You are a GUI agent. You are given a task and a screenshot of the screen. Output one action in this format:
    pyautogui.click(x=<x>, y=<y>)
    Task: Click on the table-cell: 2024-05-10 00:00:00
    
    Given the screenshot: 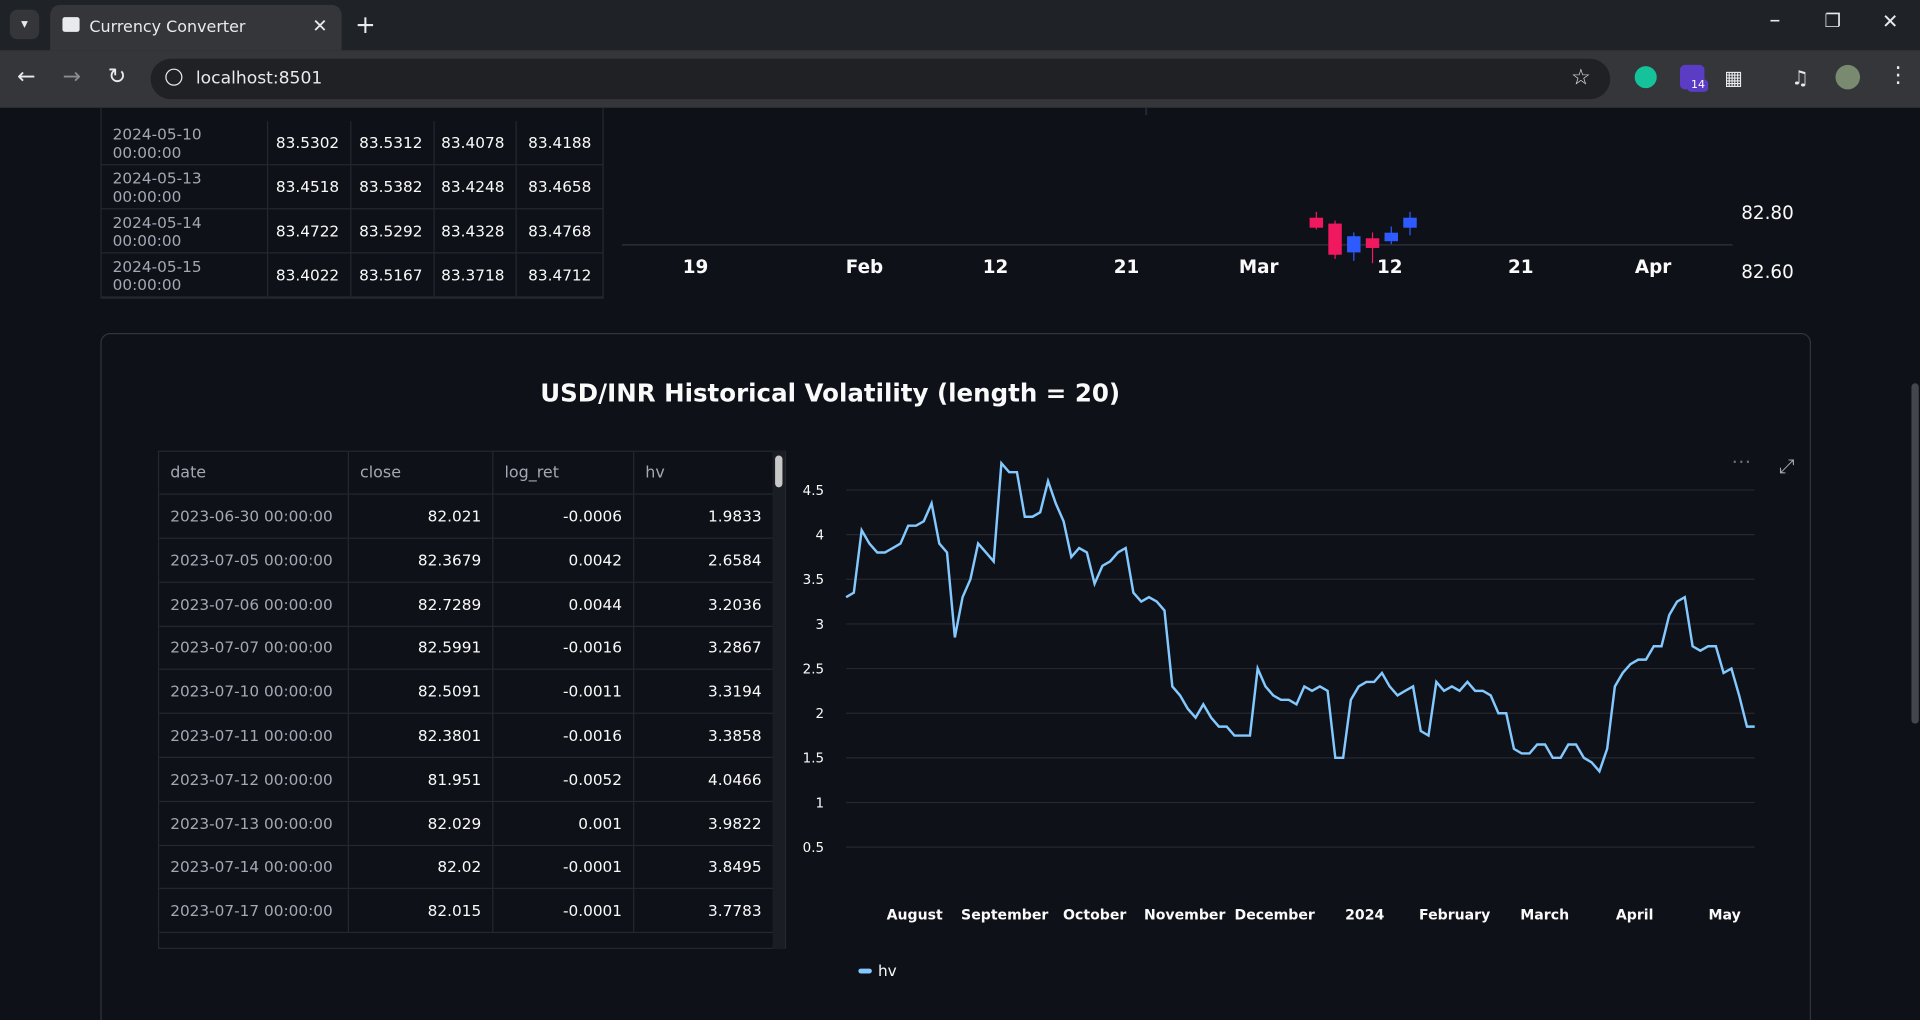 What is the action you would take?
    pyautogui.click(x=185, y=143)
    